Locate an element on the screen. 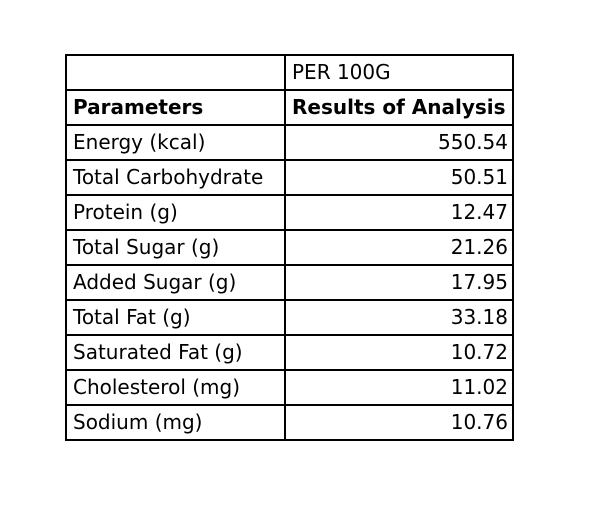 The height and width of the screenshot is (522, 600). table-row: Energy (kcal) 550.54 is located at coordinates (289, 142).